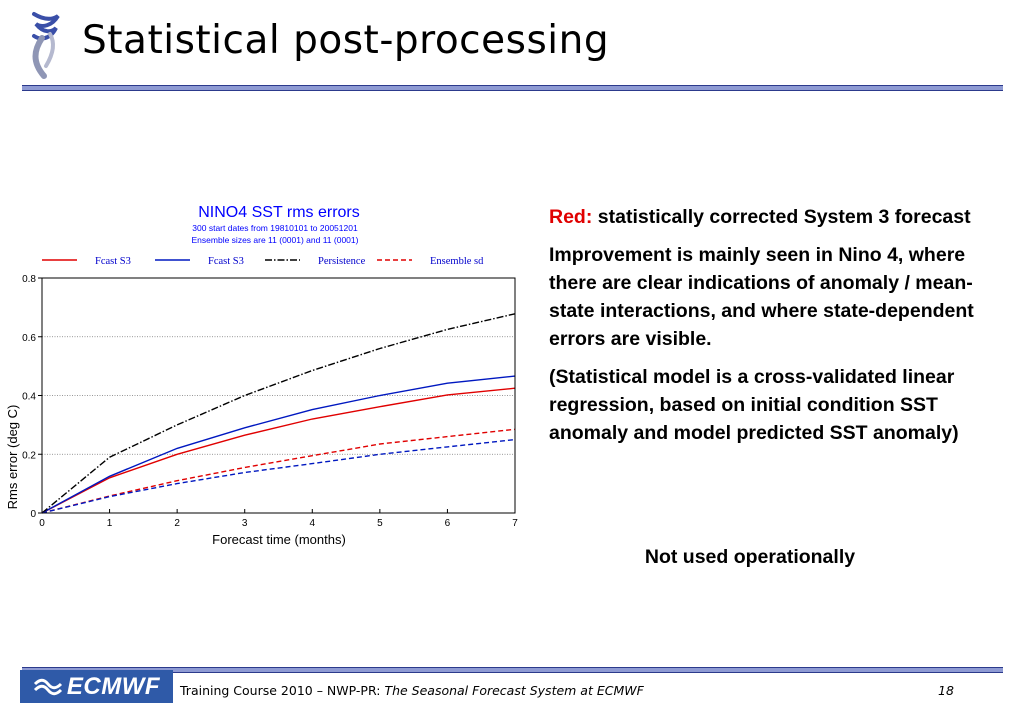 The image size is (1023, 708). Describe the element at coordinates (750, 557) in the screenshot. I see `not-used-note: Not used operationally` at that location.